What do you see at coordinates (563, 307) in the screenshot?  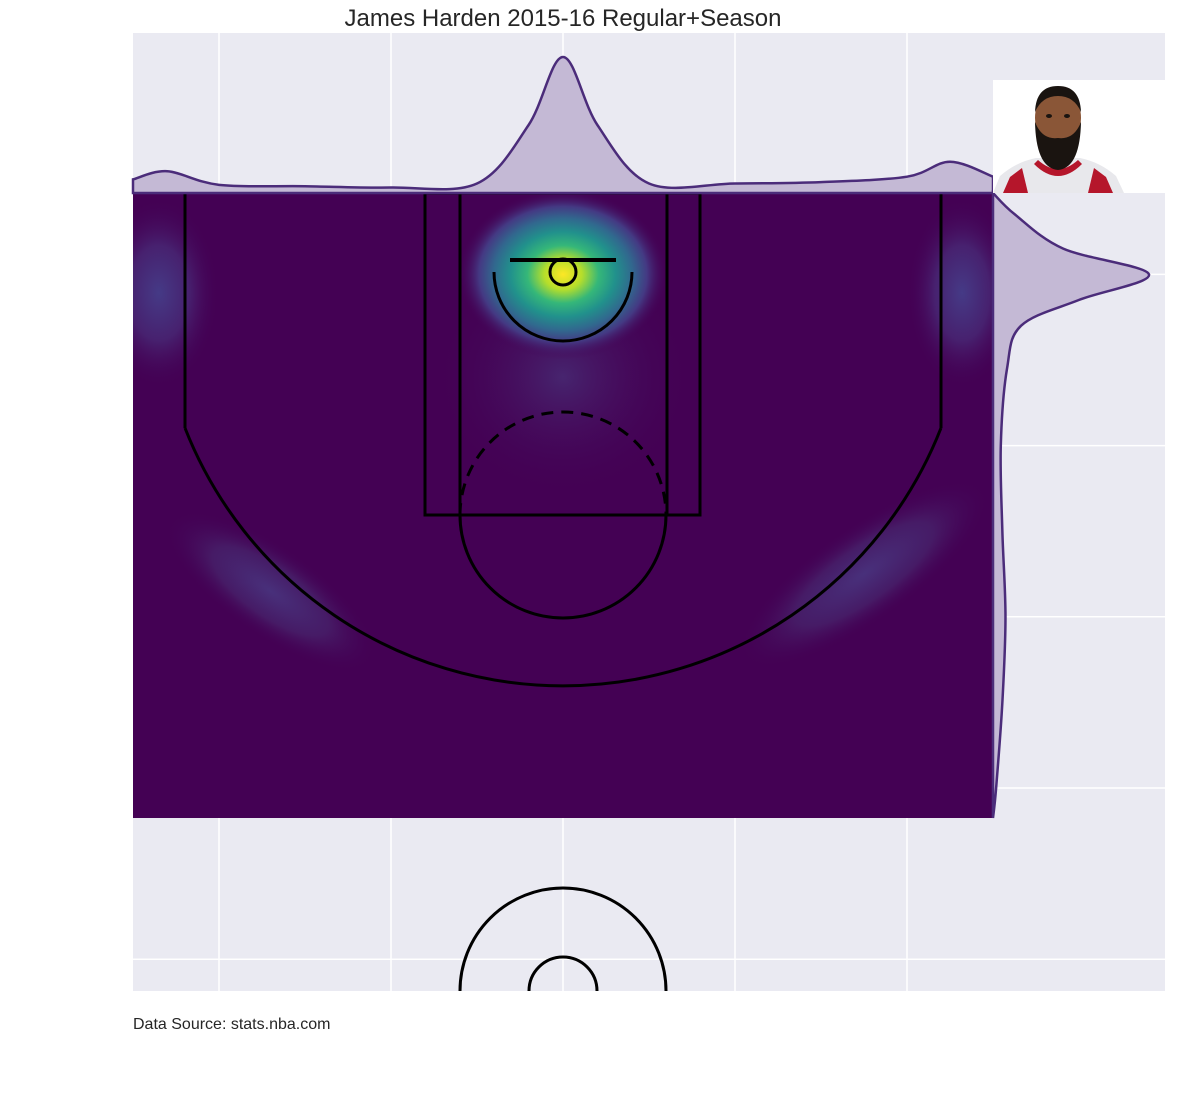 I see `court-restricted-arc` at bounding box center [563, 307].